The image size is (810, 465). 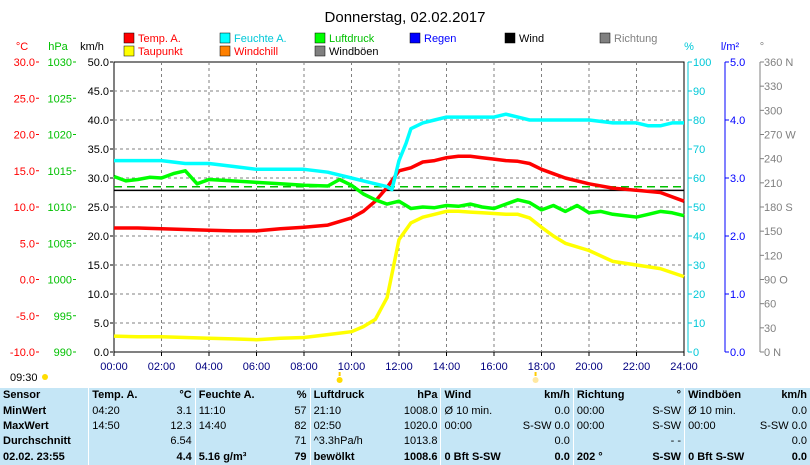 What do you see at coordinates (604, 396) in the screenshot?
I see `table-cell: Richtung` at bounding box center [604, 396].